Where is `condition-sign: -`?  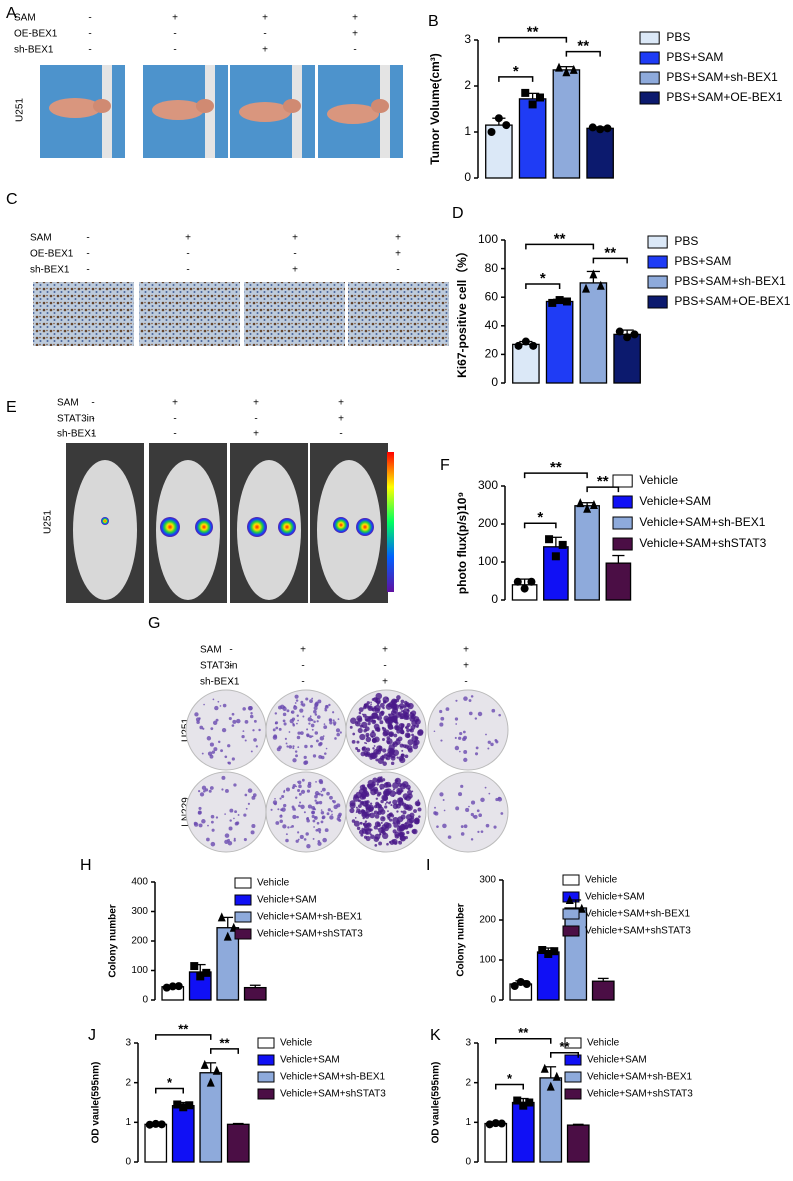 condition-sign: - is located at coordinates (174, 34).